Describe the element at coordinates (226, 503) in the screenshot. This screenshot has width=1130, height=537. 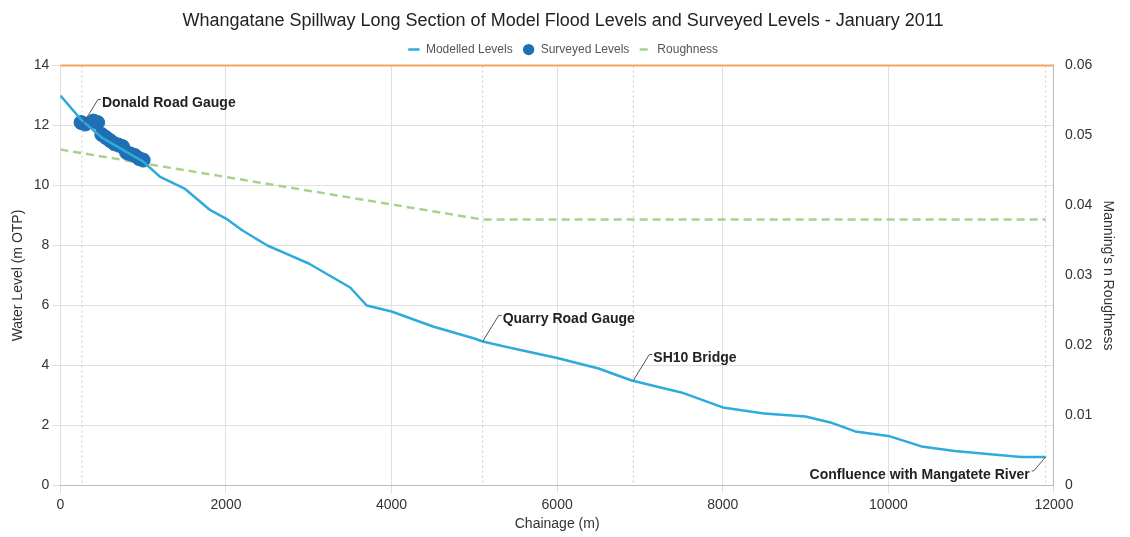
I see `x-tick-label: 2000` at that location.